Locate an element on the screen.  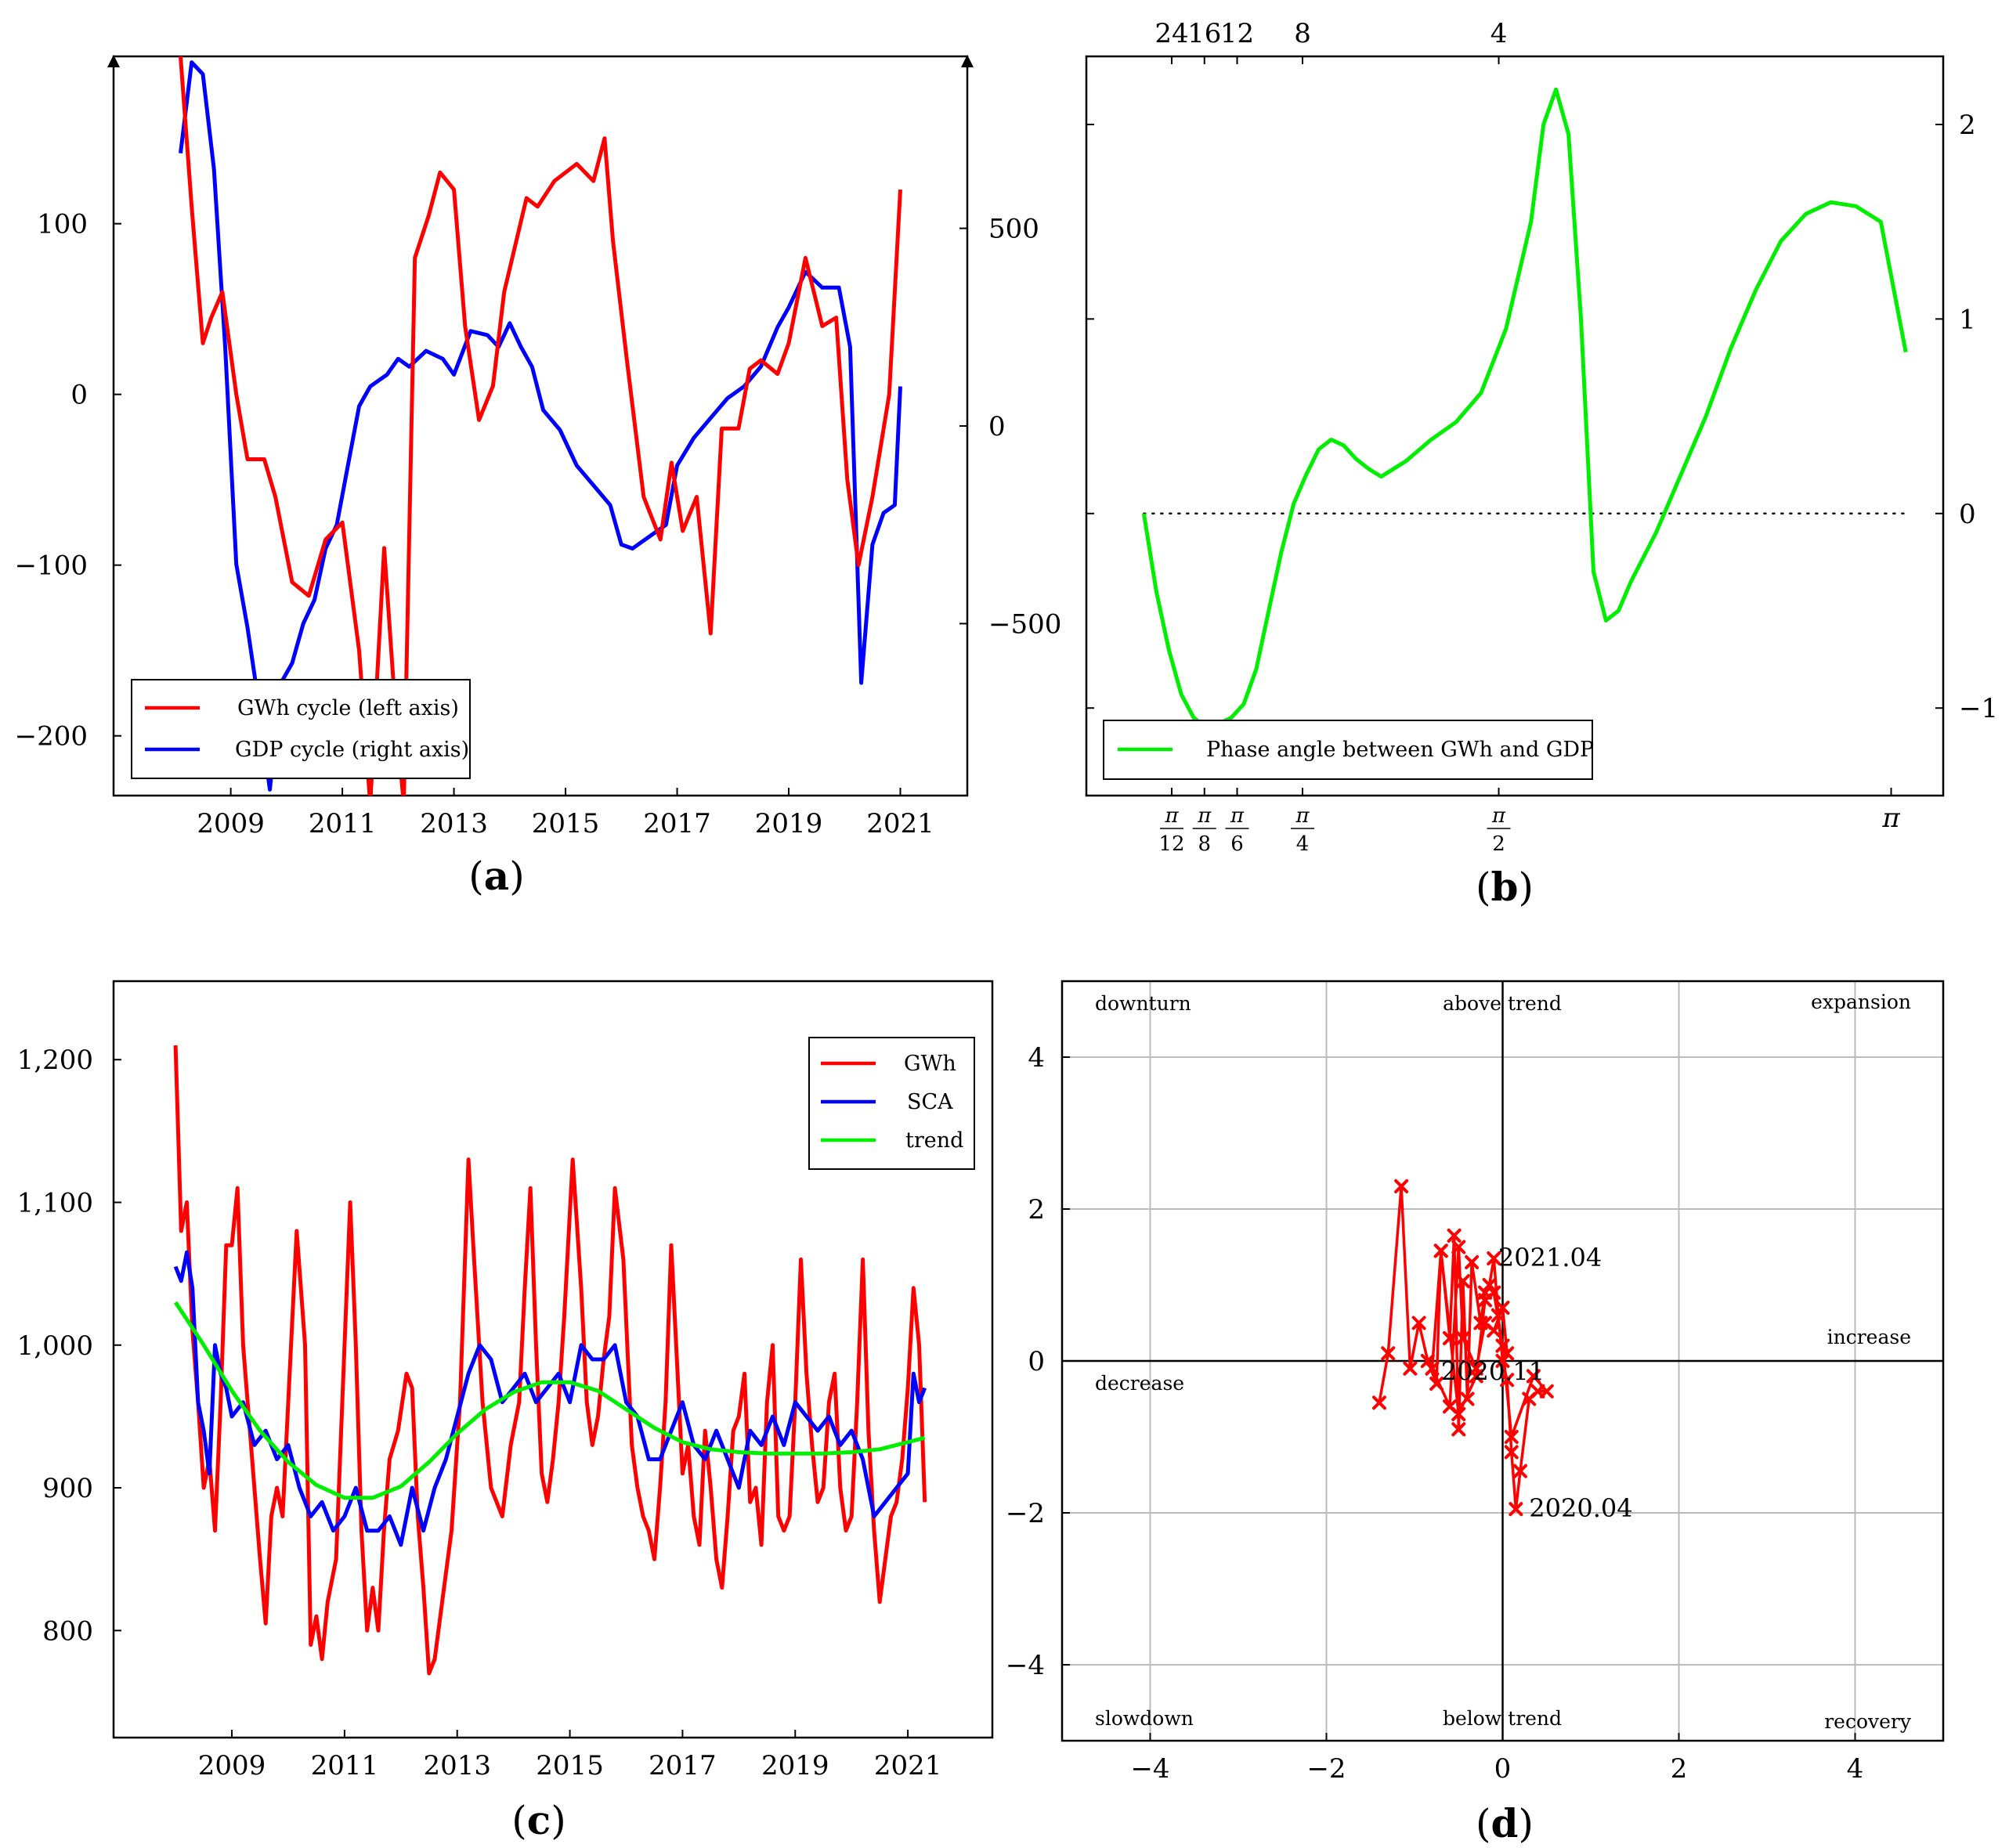
y-left-tick-label-0: 0 is located at coordinates (79, 395).